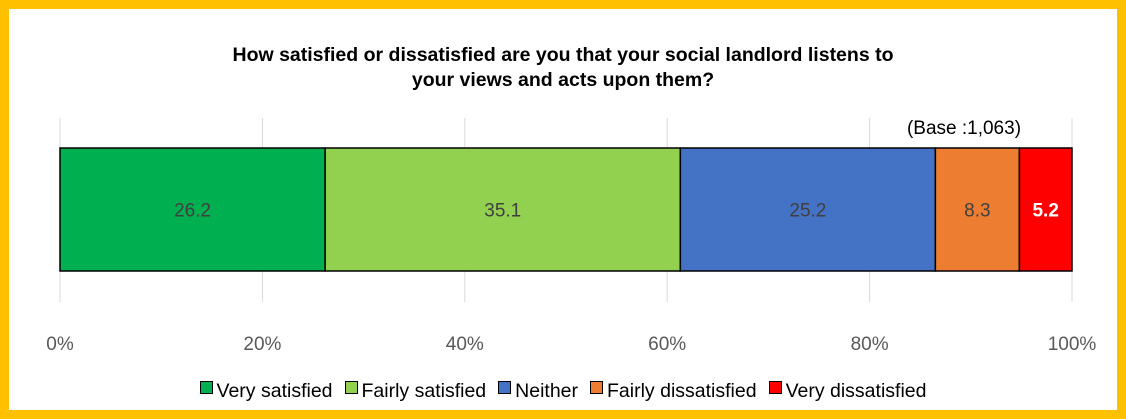 The width and height of the screenshot is (1126, 419). Describe the element at coordinates (964, 128) in the screenshot. I see `base-annotation: (Base :1,063)` at that location.